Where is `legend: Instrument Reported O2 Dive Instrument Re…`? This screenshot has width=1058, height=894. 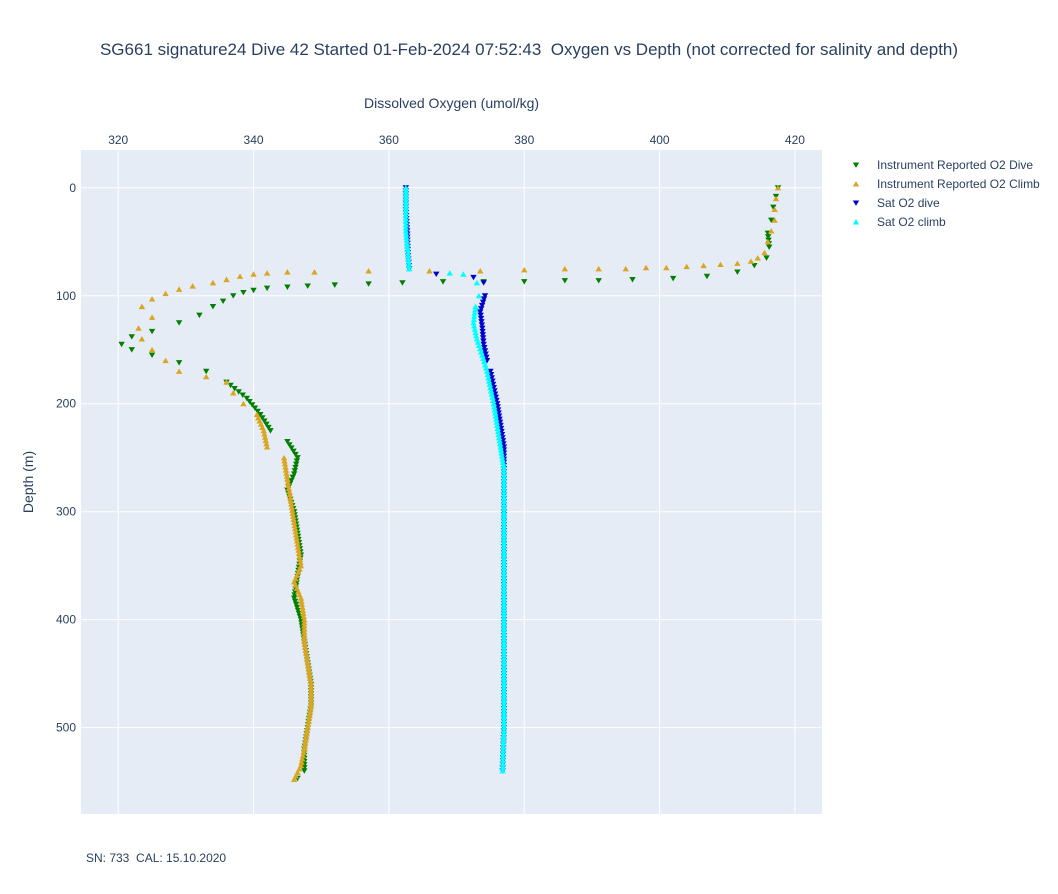 legend: Instrument Reported O2 Dive Instrument Re… is located at coordinates (946, 193).